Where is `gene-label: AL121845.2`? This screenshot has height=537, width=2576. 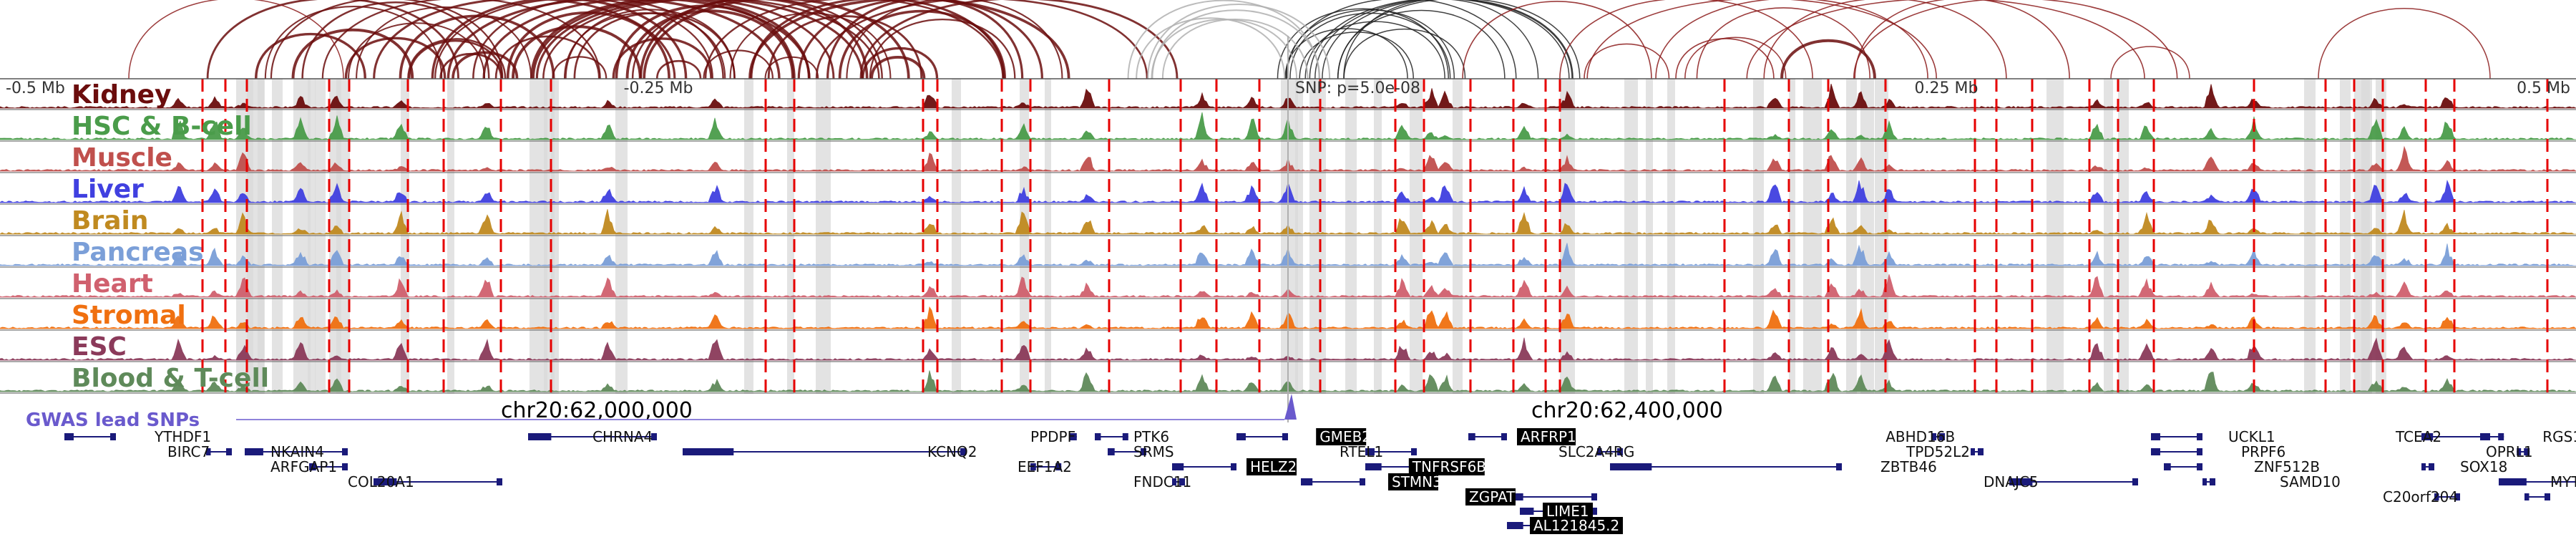
gene-label: AL121845.2 is located at coordinates (1576, 525).